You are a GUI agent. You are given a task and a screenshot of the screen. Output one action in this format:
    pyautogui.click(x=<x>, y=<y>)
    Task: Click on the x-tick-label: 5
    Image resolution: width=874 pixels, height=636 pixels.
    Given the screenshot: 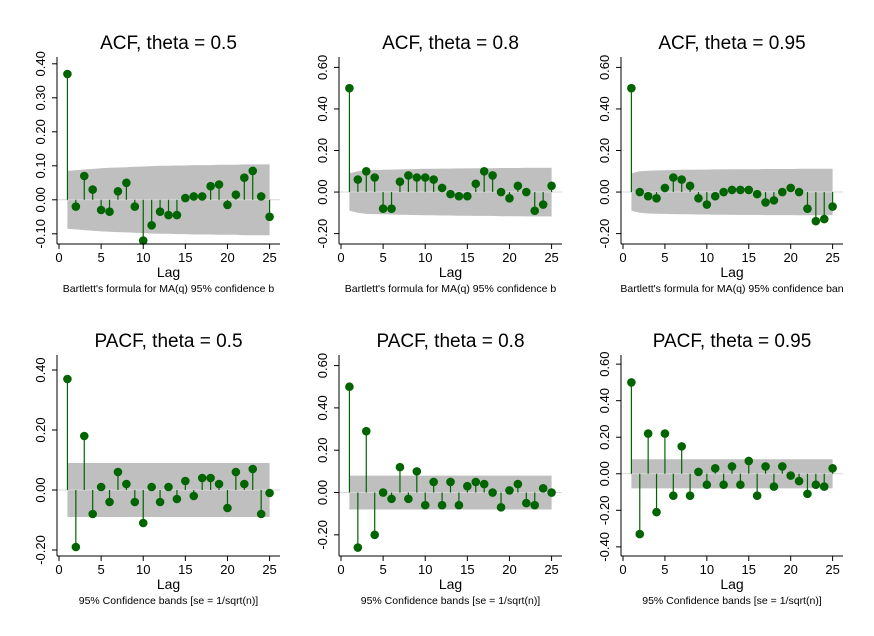 What is the action you would take?
    pyautogui.click(x=100, y=257)
    